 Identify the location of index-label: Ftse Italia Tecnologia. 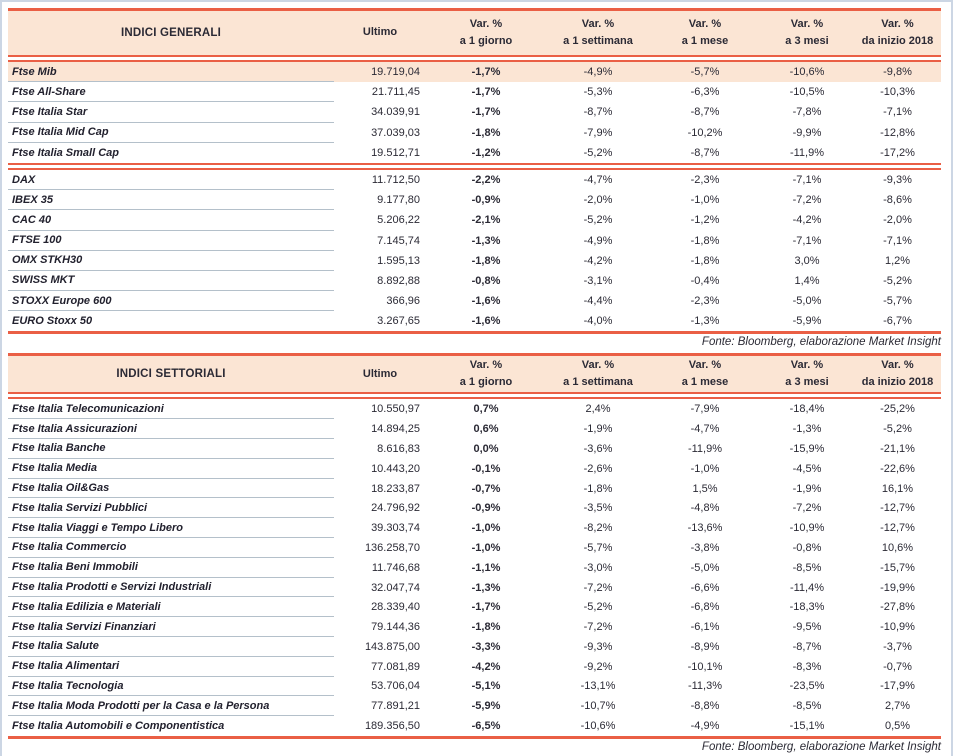
(171, 687).